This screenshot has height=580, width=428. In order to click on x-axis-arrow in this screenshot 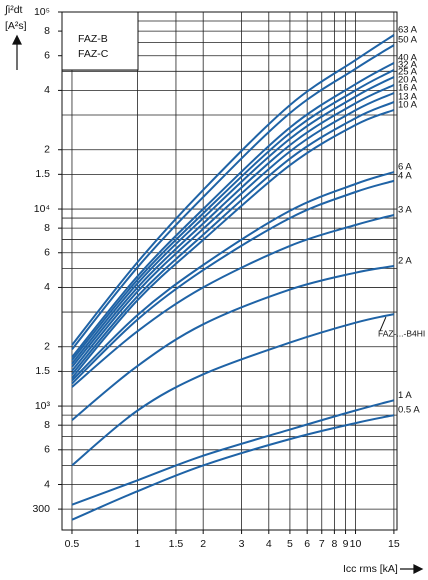, I will do `click(412, 569)`.